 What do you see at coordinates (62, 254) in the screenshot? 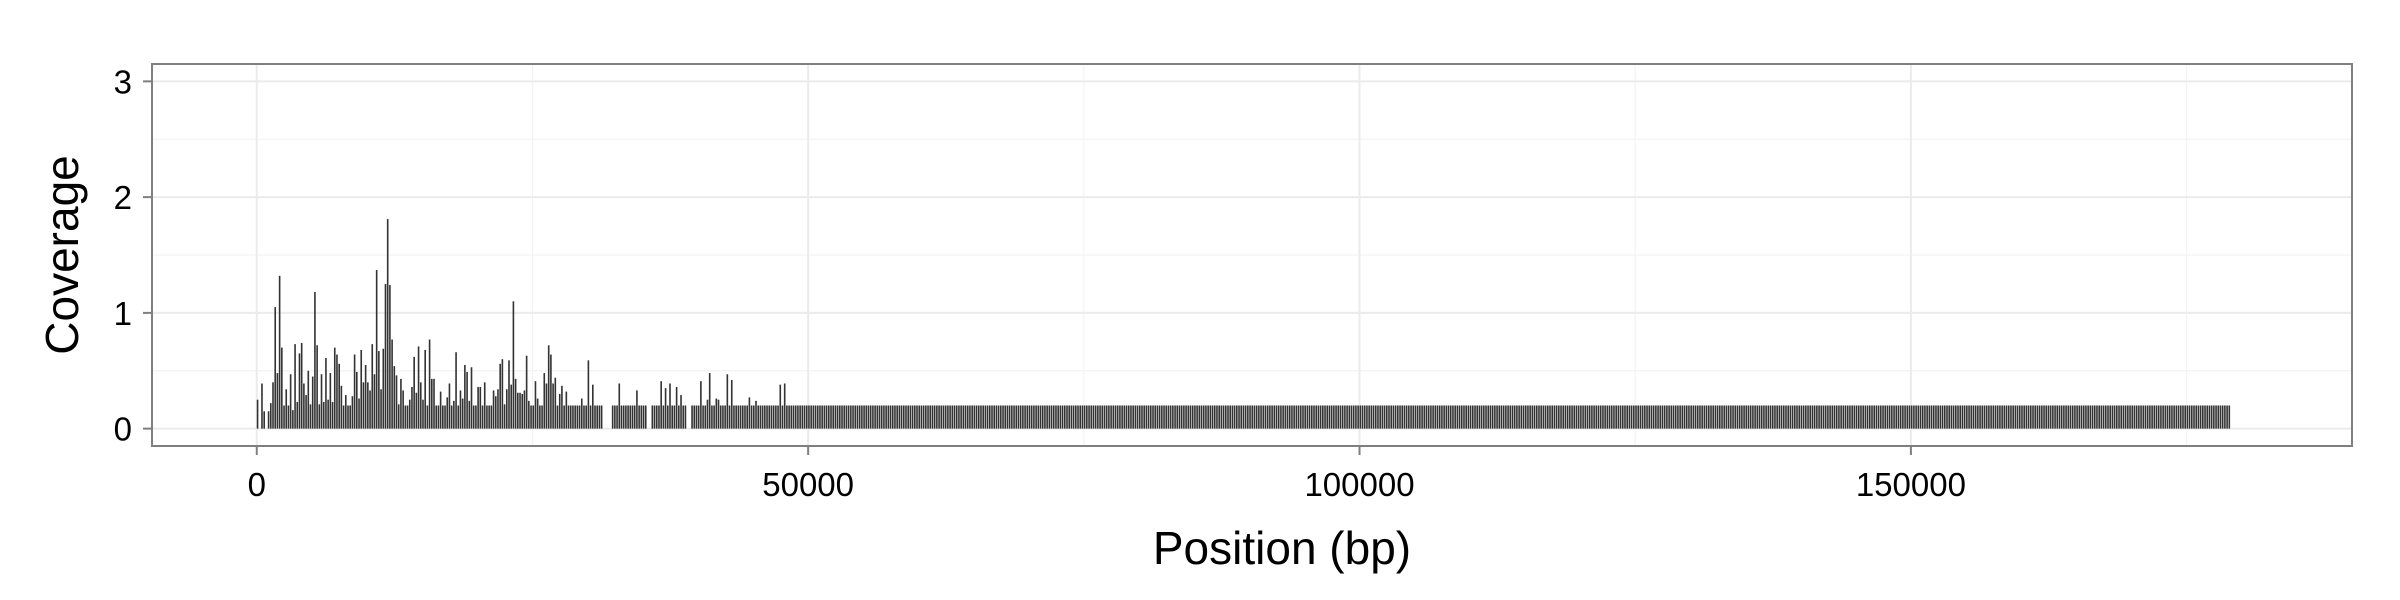
I see `y-axis-title: Coverage` at bounding box center [62, 254].